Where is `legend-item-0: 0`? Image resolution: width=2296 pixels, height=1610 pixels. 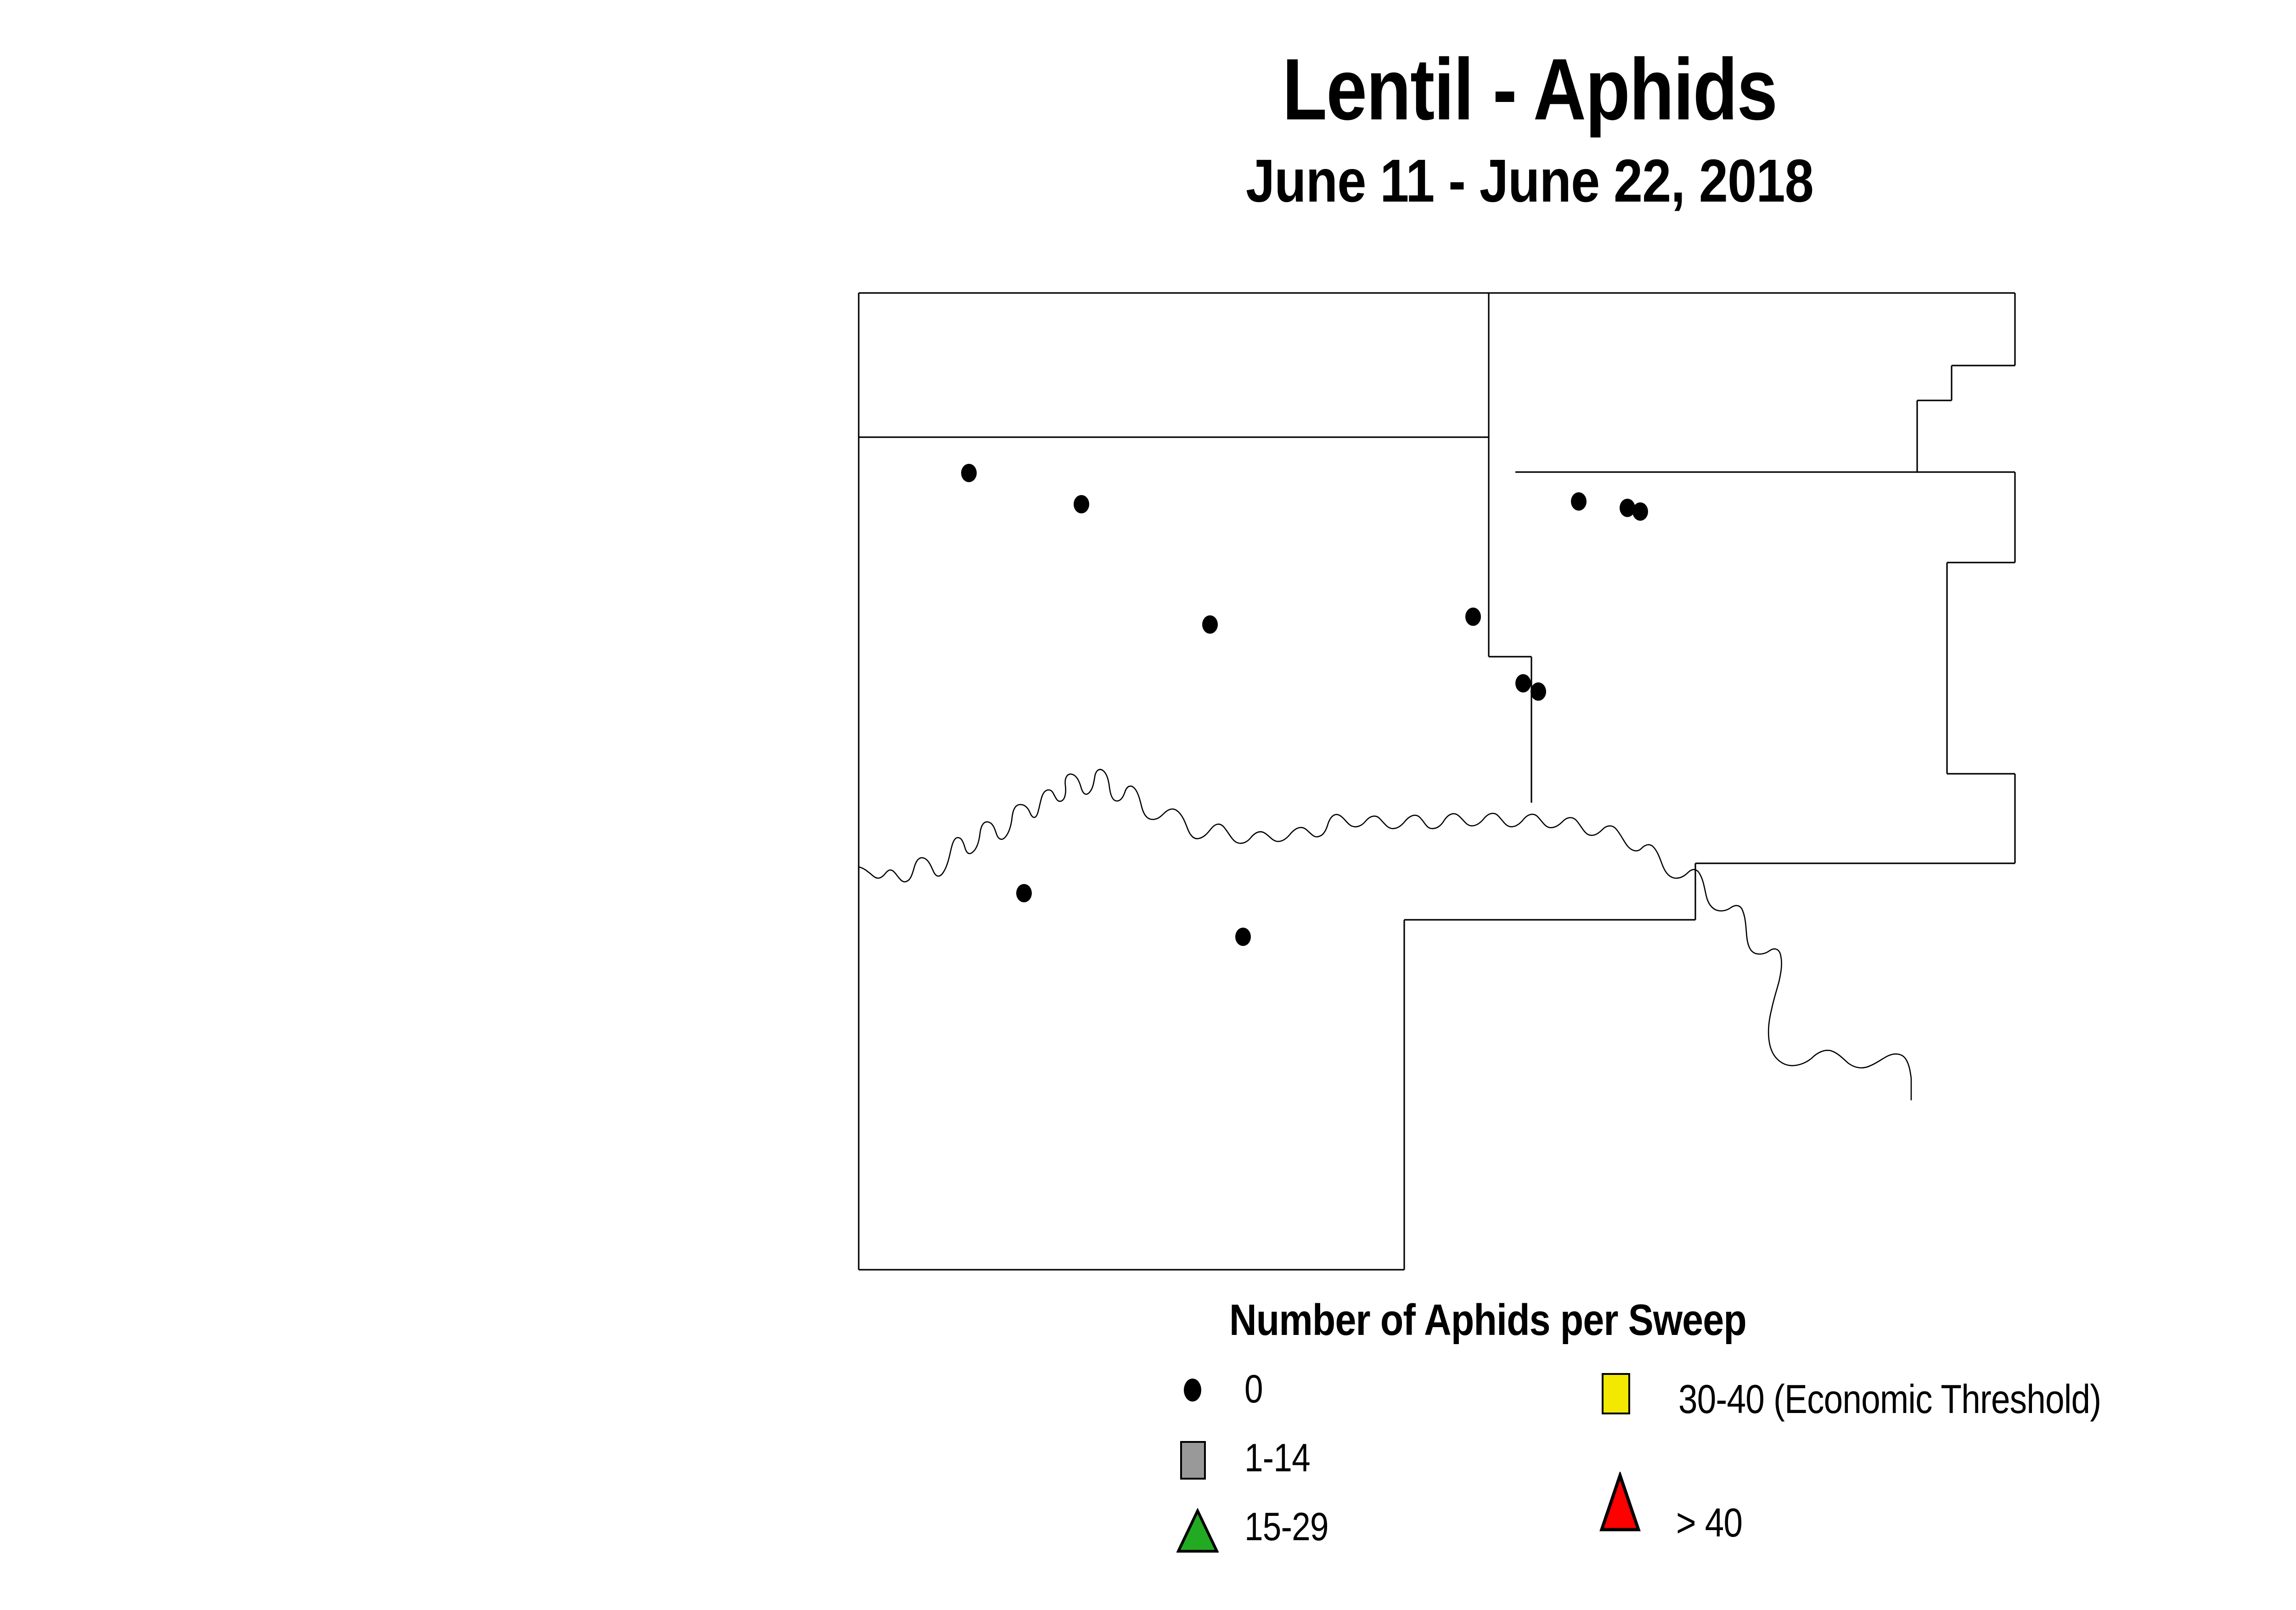 legend-item-0: 0 is located at coordinates (1383, 1402).